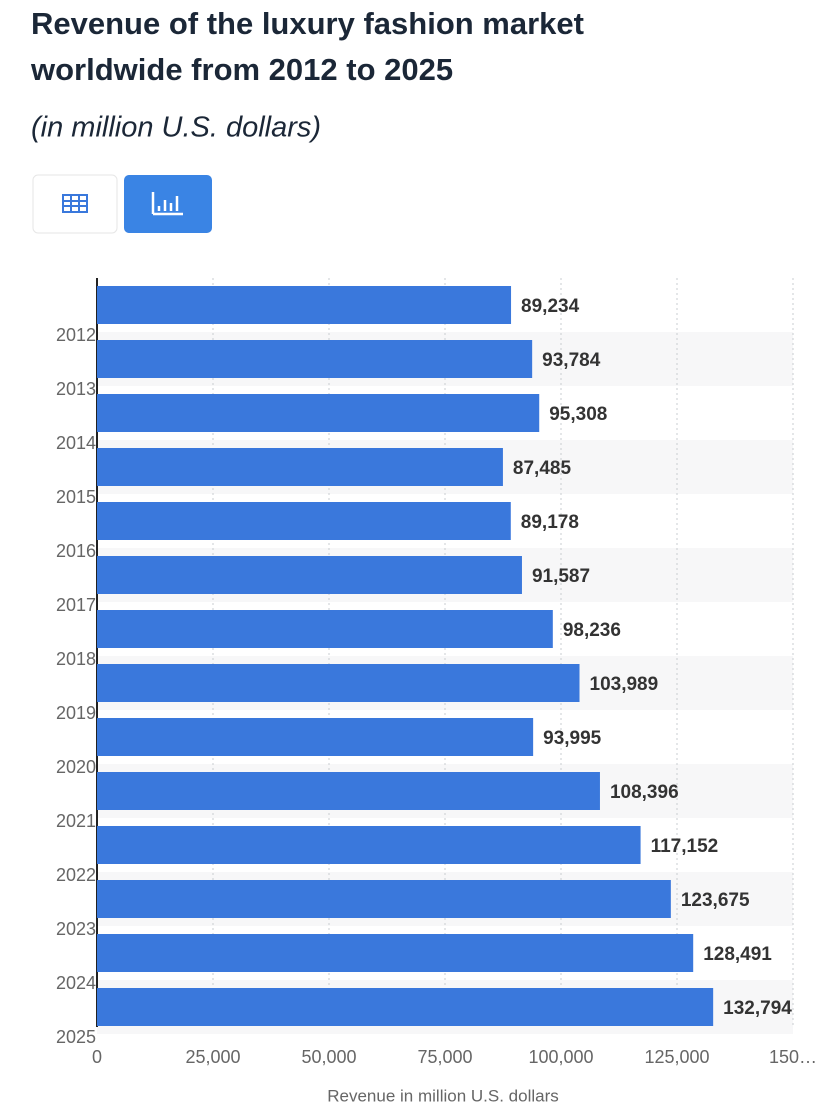  I want to click on table-view-button, so click(75, 204).